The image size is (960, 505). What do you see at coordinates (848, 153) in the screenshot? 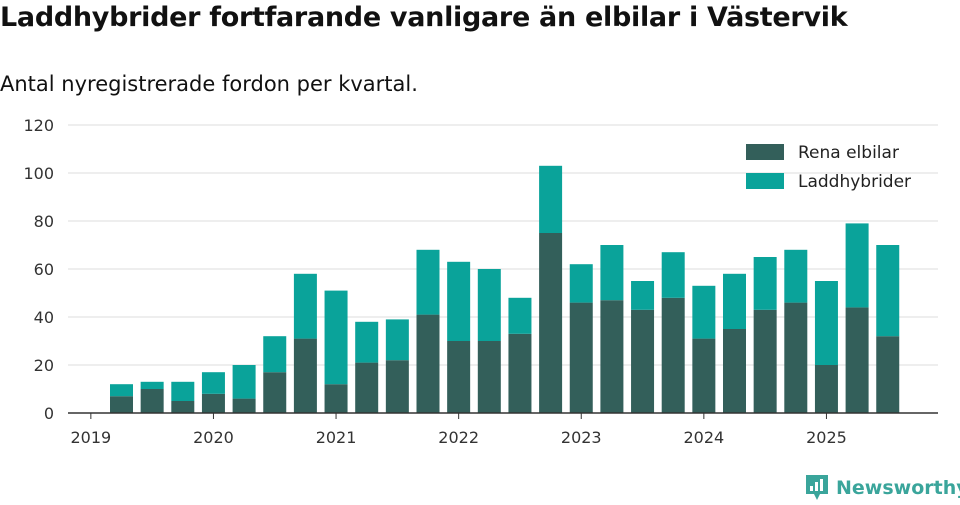
I see `legend-label-rena-elbilar: Rena elbilar` at bounding box center [848, 153].